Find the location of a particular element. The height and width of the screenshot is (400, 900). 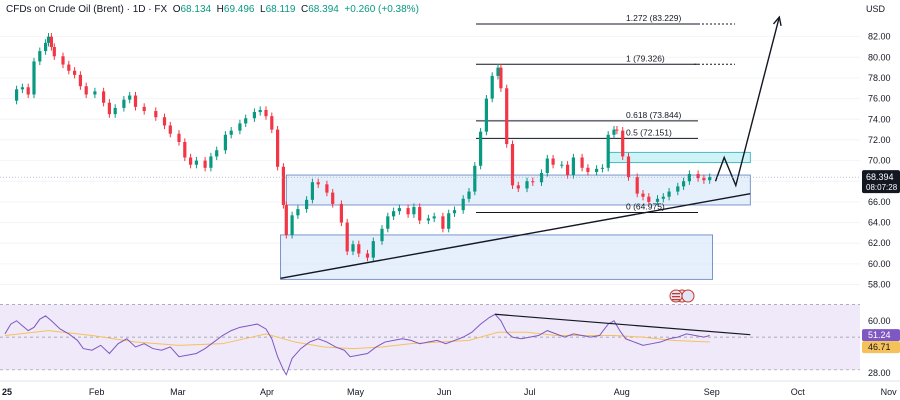

rsi-ma-value: 46.71 is located at coordinates (879, 347).